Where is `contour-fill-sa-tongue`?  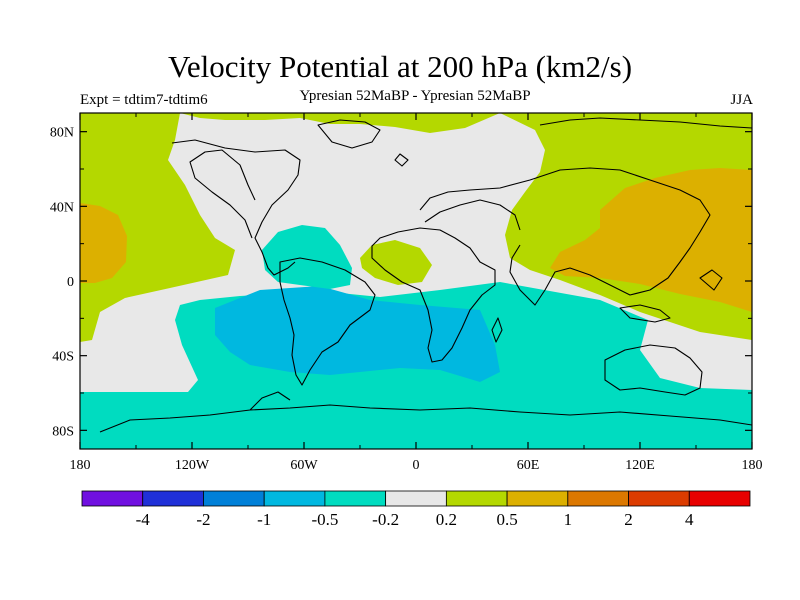 contour-fill-sa-tongue is located at coordinates (307, 257).